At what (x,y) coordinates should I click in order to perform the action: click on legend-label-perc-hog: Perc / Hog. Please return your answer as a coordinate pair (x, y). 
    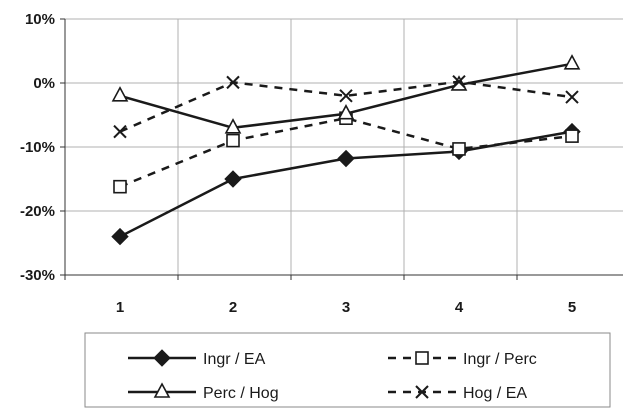
    Looking at the image, I should click on (241, 393).